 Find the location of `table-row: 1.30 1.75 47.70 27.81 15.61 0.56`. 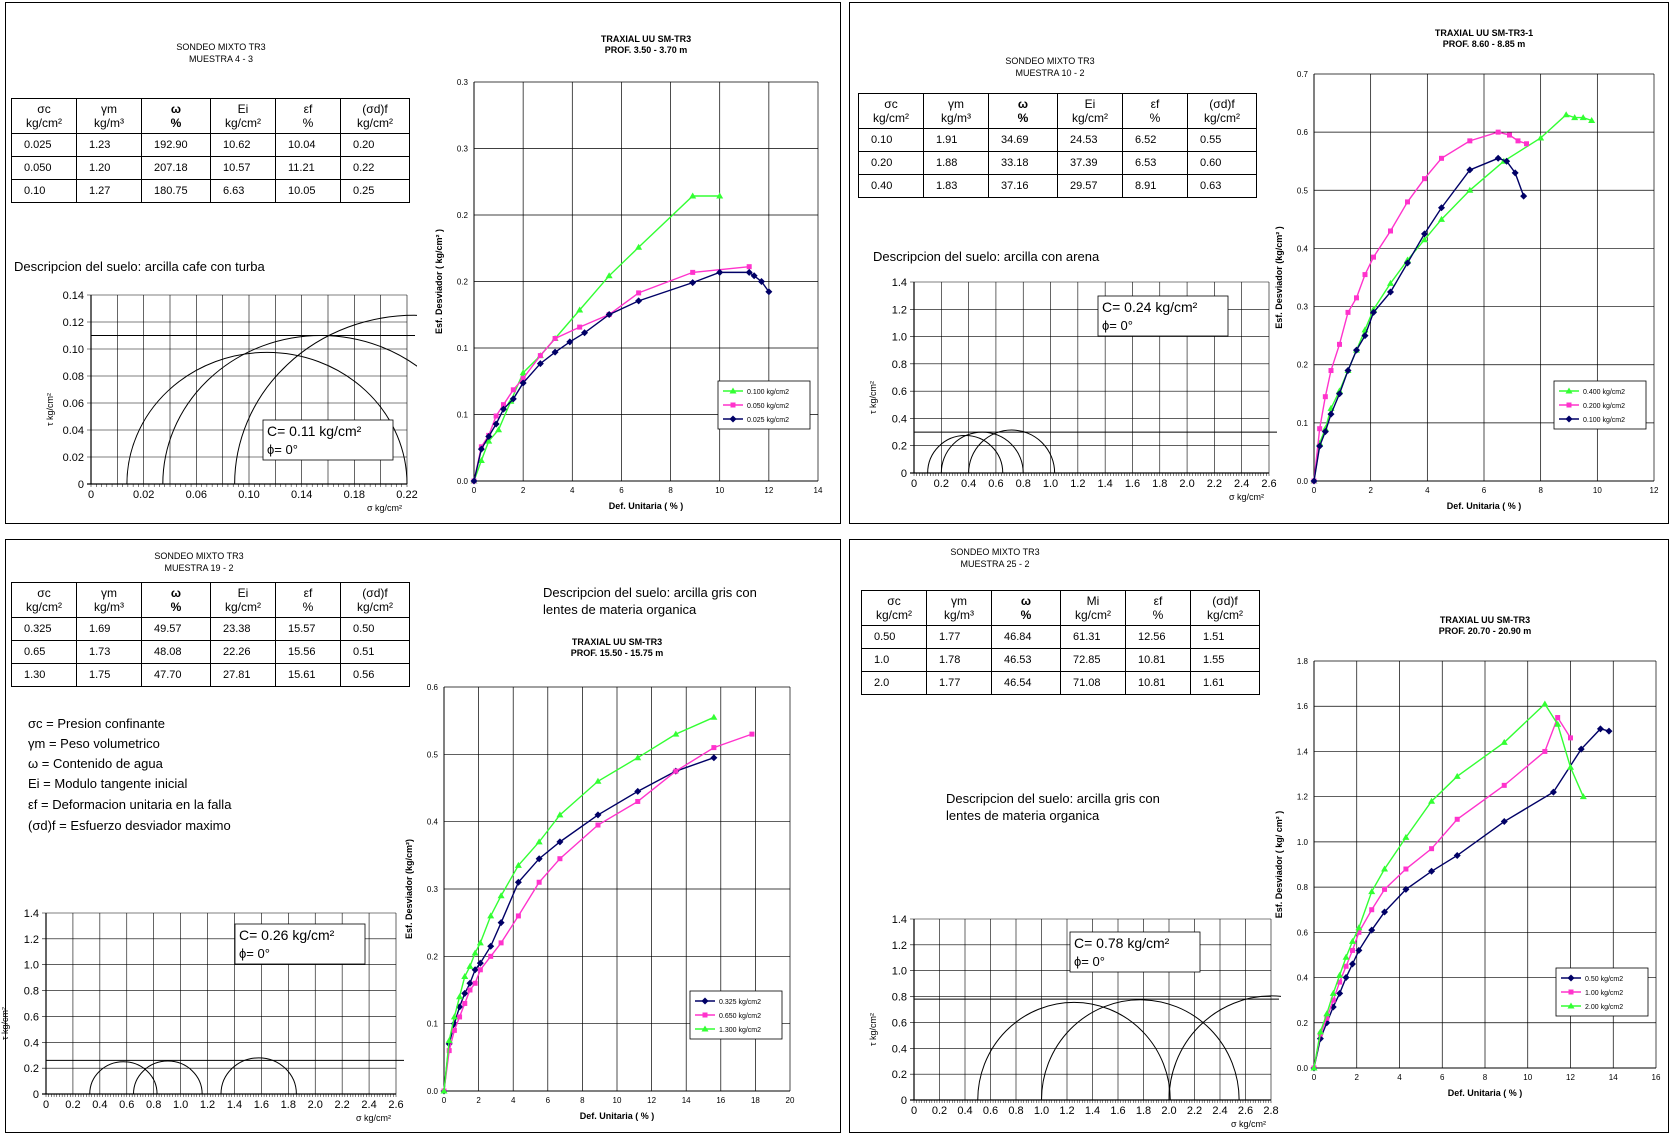

table-row: 1.30 1.75 47.70 27.81 15.61 0.56 is located at coordinates (210, 675).